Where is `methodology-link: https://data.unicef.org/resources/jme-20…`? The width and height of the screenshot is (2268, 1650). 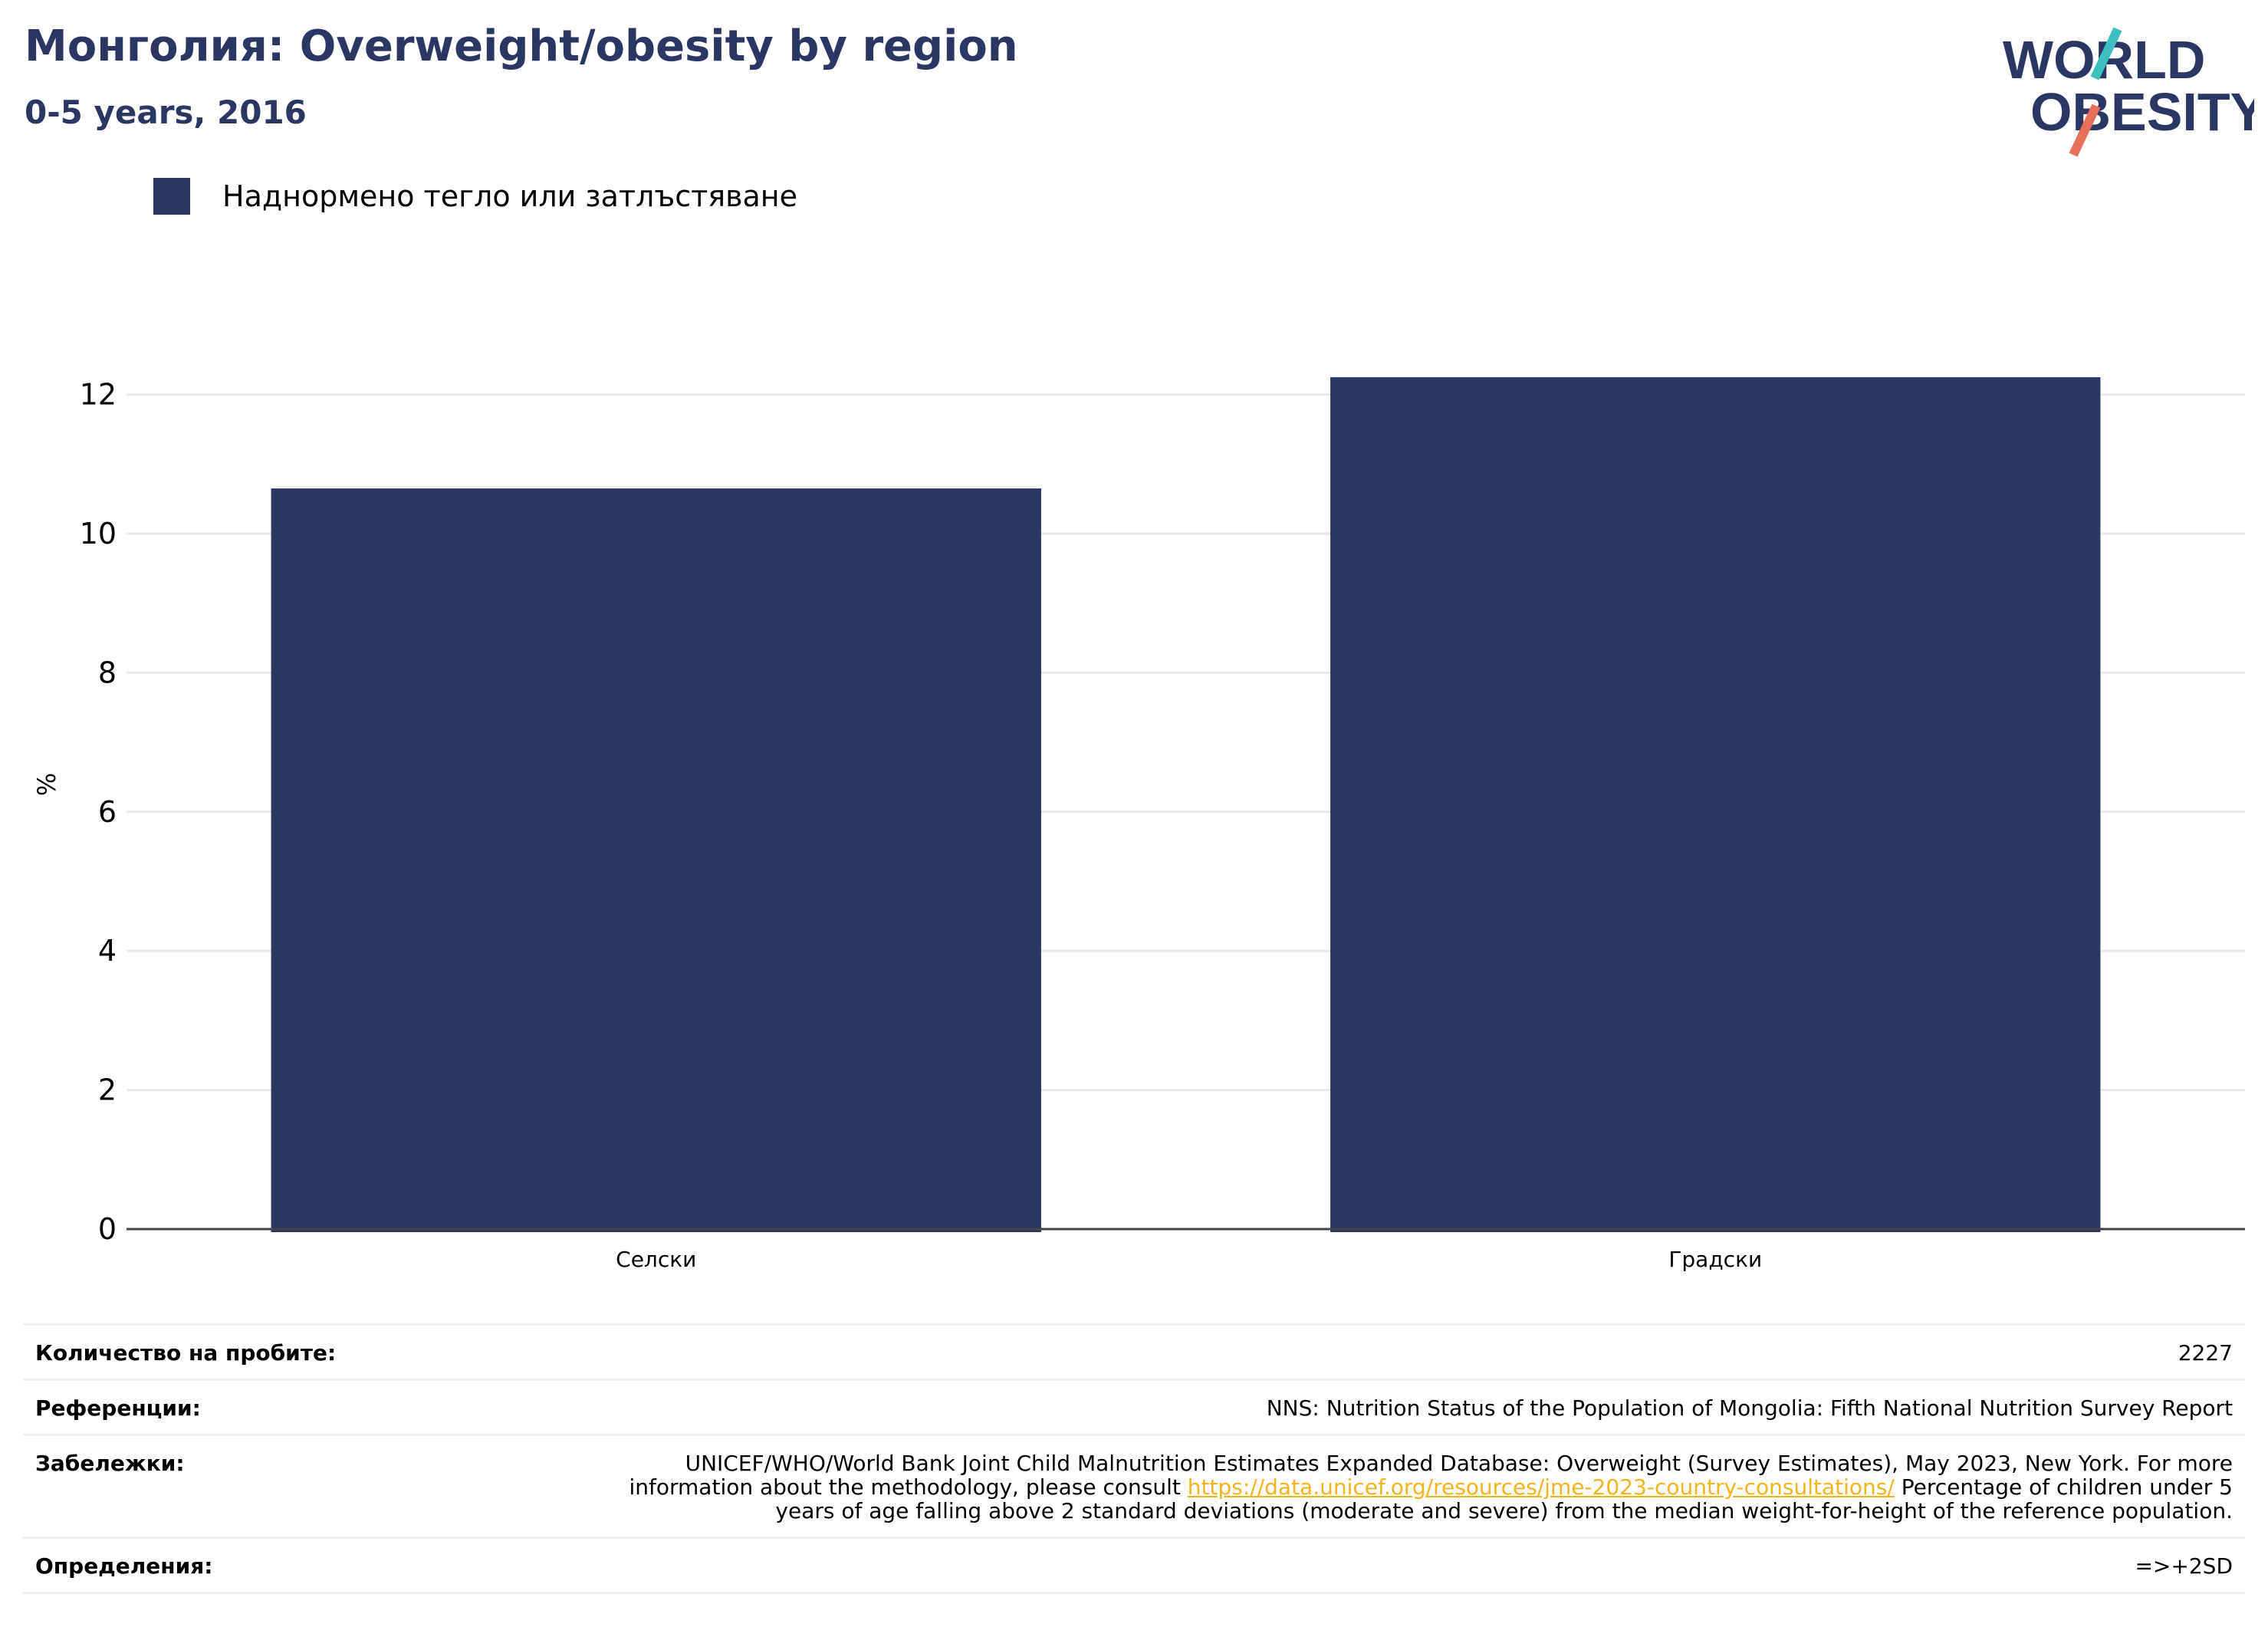 methodology-link: https://data.unicef.org/resources/jme-20… is located at coordinates (1541, 1487).